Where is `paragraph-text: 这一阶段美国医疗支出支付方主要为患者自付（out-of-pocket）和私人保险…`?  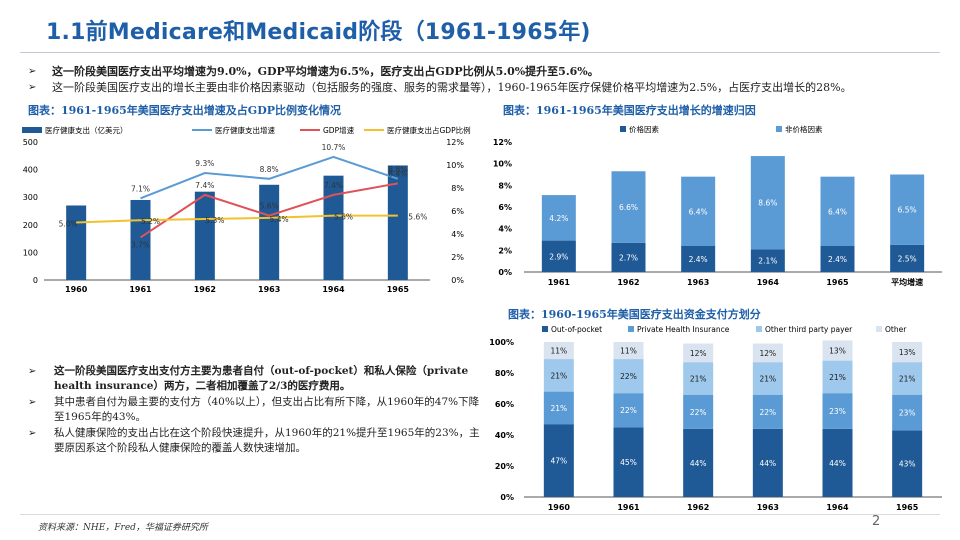
paragraph-text: 这一阶段美国医疗支出支付方主要为患者自付（out-of-pocket）和私人保险… is located at coordinates (261, 378).